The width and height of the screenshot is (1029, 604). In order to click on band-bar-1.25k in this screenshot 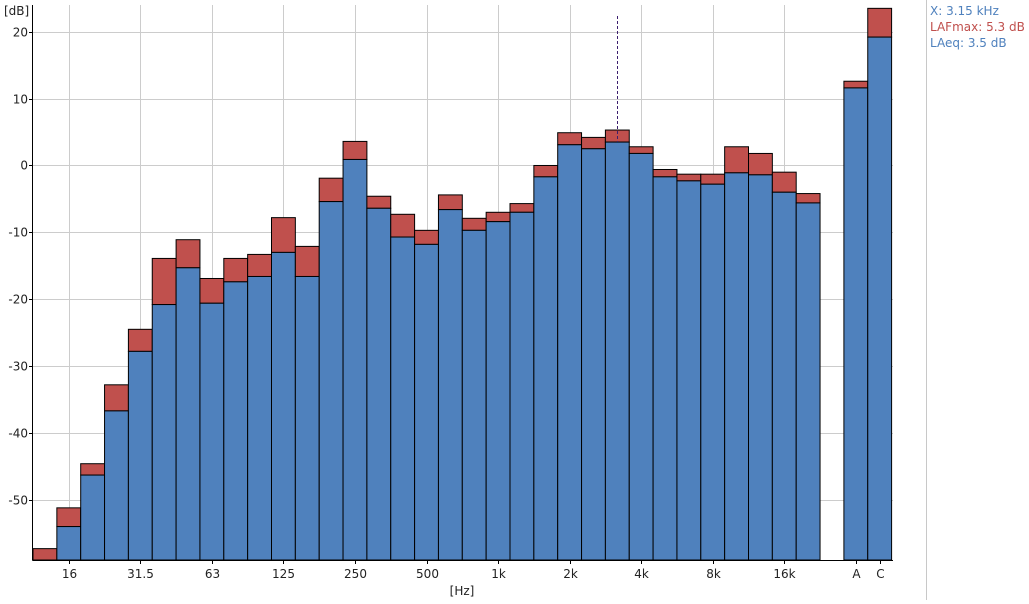, I will do `click(522, 382)`.